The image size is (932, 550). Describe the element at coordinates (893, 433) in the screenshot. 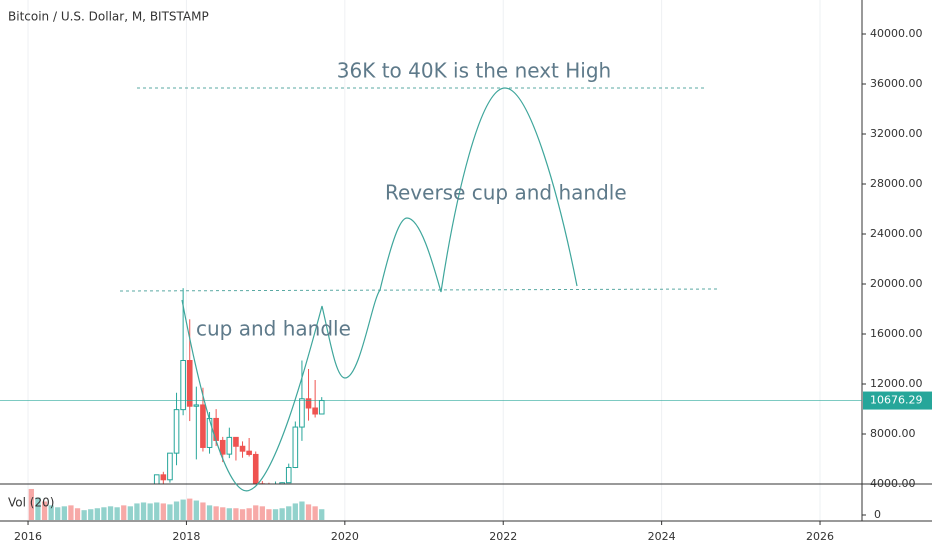

I see `y-tick-label: 8000.00` at that location.